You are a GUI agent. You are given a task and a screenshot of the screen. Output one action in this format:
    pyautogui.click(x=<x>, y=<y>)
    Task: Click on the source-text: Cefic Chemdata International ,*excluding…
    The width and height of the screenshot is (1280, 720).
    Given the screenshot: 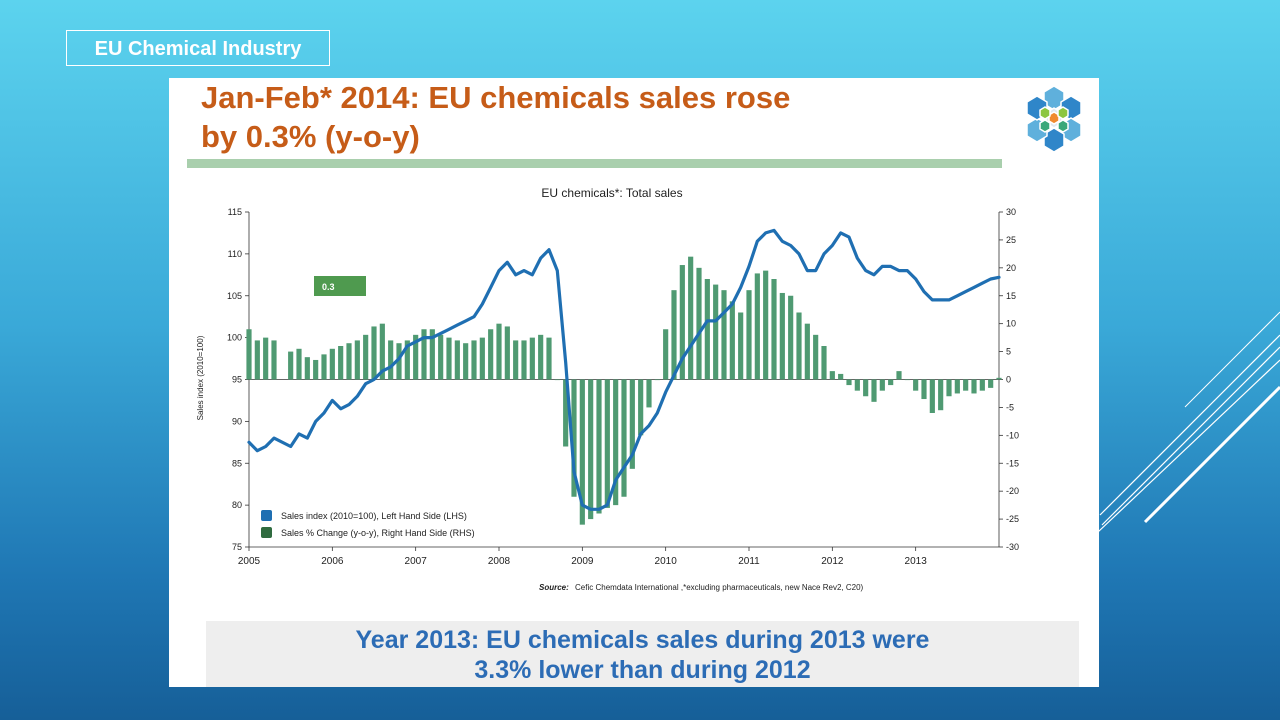 What is the action you would take?
    pyautogui.click(x=719, y=587)
    